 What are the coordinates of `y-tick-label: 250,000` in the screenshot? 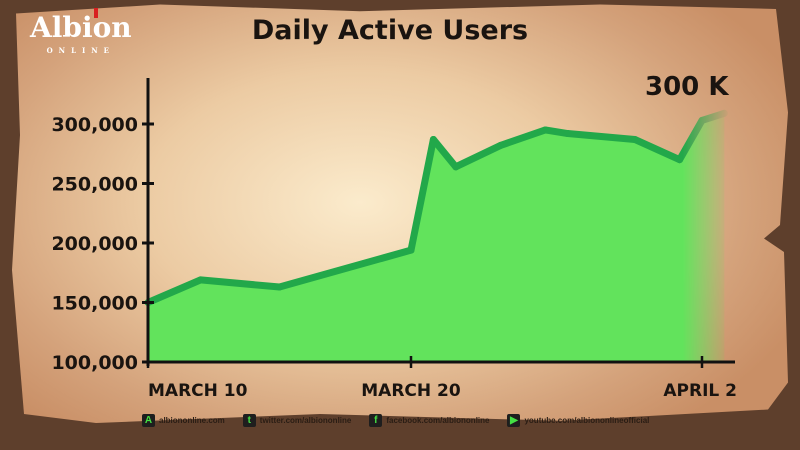 It's located at (94, 185).